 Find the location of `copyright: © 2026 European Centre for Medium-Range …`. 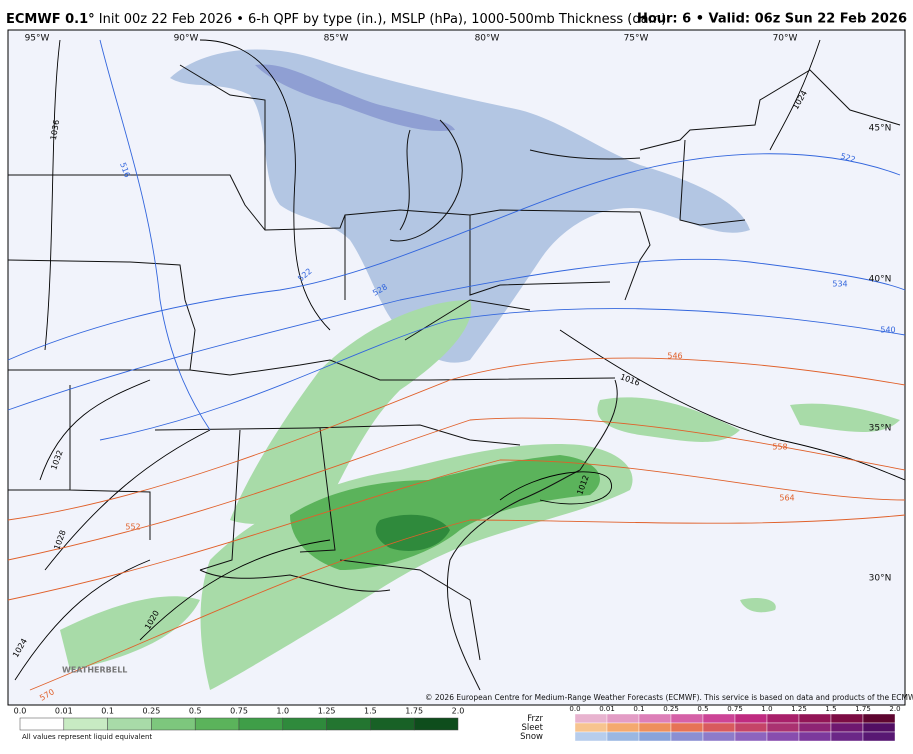

copyright: © 2026 European Centre for Medium-Range … is located at coordinates (669, 697).